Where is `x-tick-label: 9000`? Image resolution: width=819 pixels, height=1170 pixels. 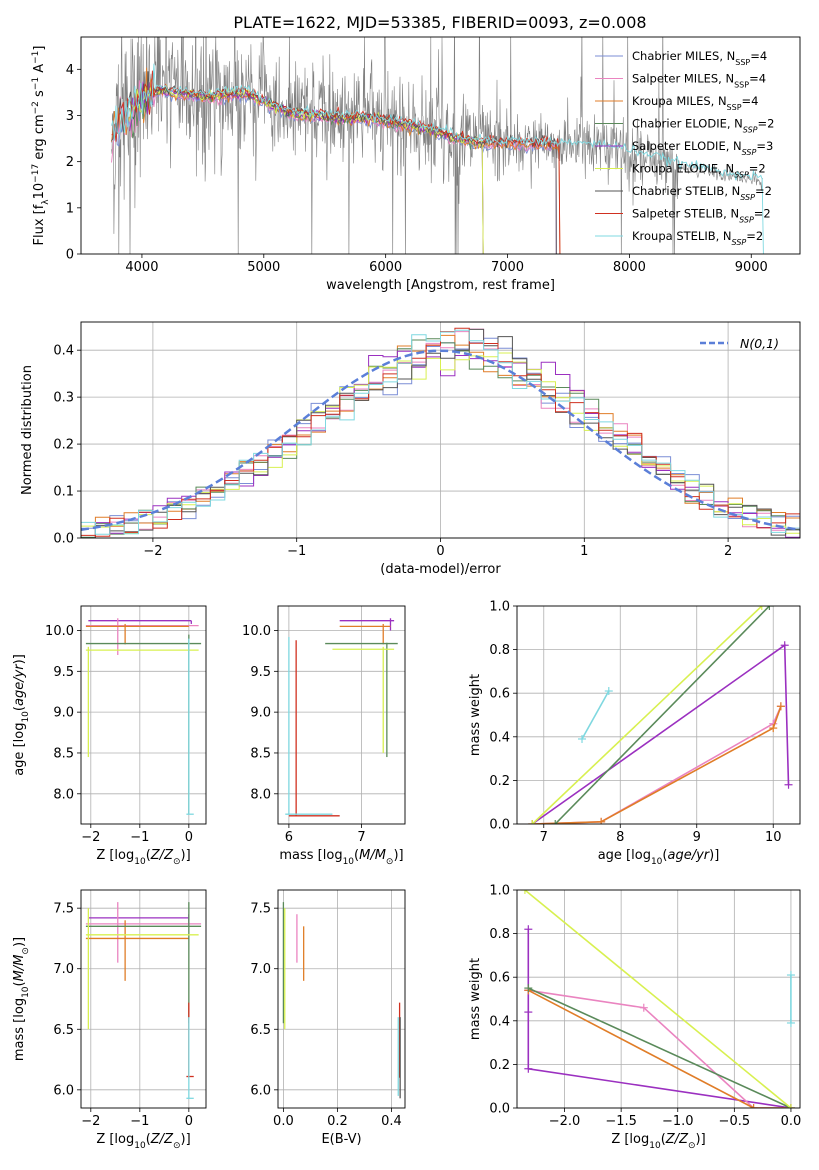
x-tick-label: 9000 is located at coordinates (751, 267).